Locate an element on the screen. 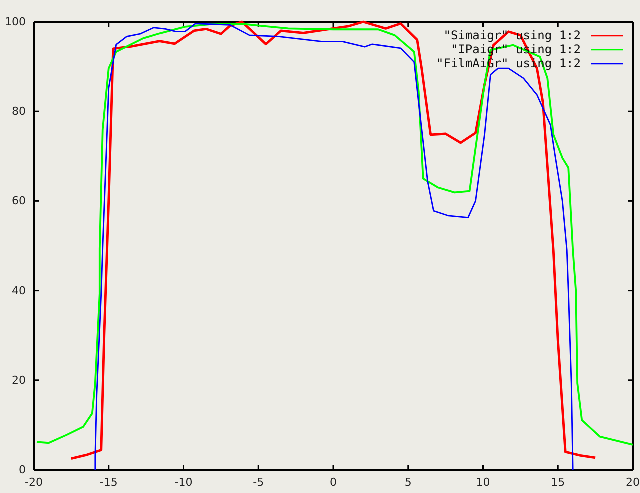 This screenshot has width=640, height=493. y-tick-label: 0 is located at coordinates (22, 470).